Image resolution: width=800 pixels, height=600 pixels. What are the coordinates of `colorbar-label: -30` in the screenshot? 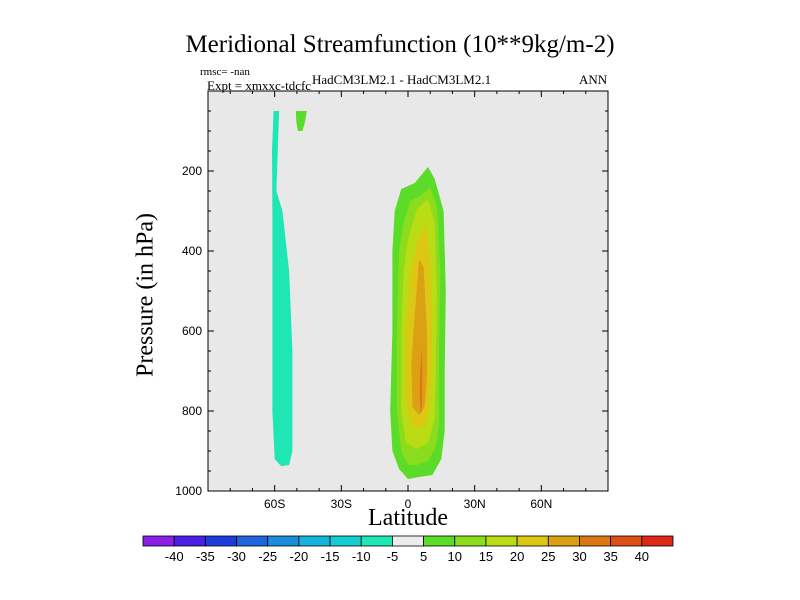 It's located at (236, 556).